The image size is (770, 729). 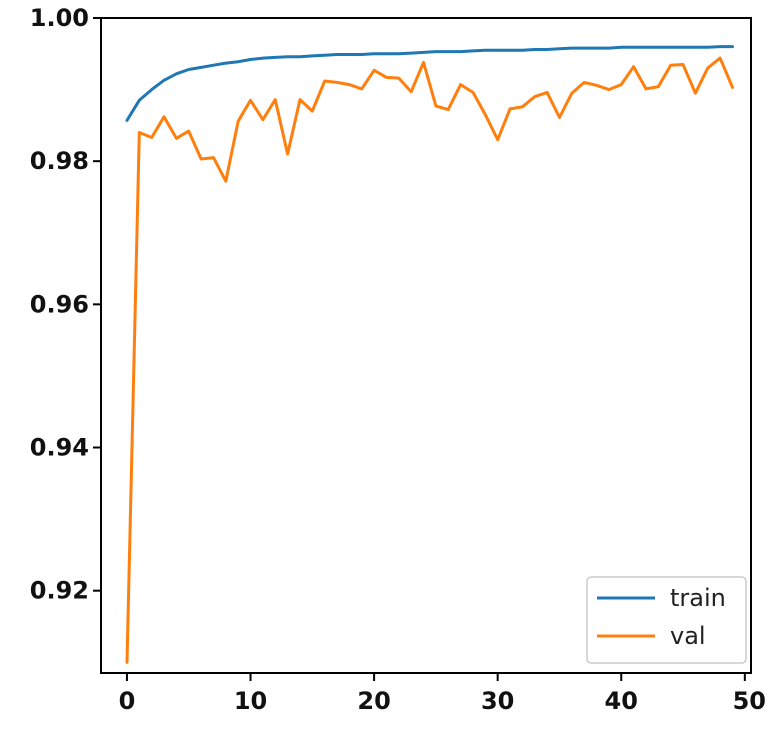 I want to click on y-axis: 0.92 0.94 0.96 0.98 1.00, so click(x=65, y=304).